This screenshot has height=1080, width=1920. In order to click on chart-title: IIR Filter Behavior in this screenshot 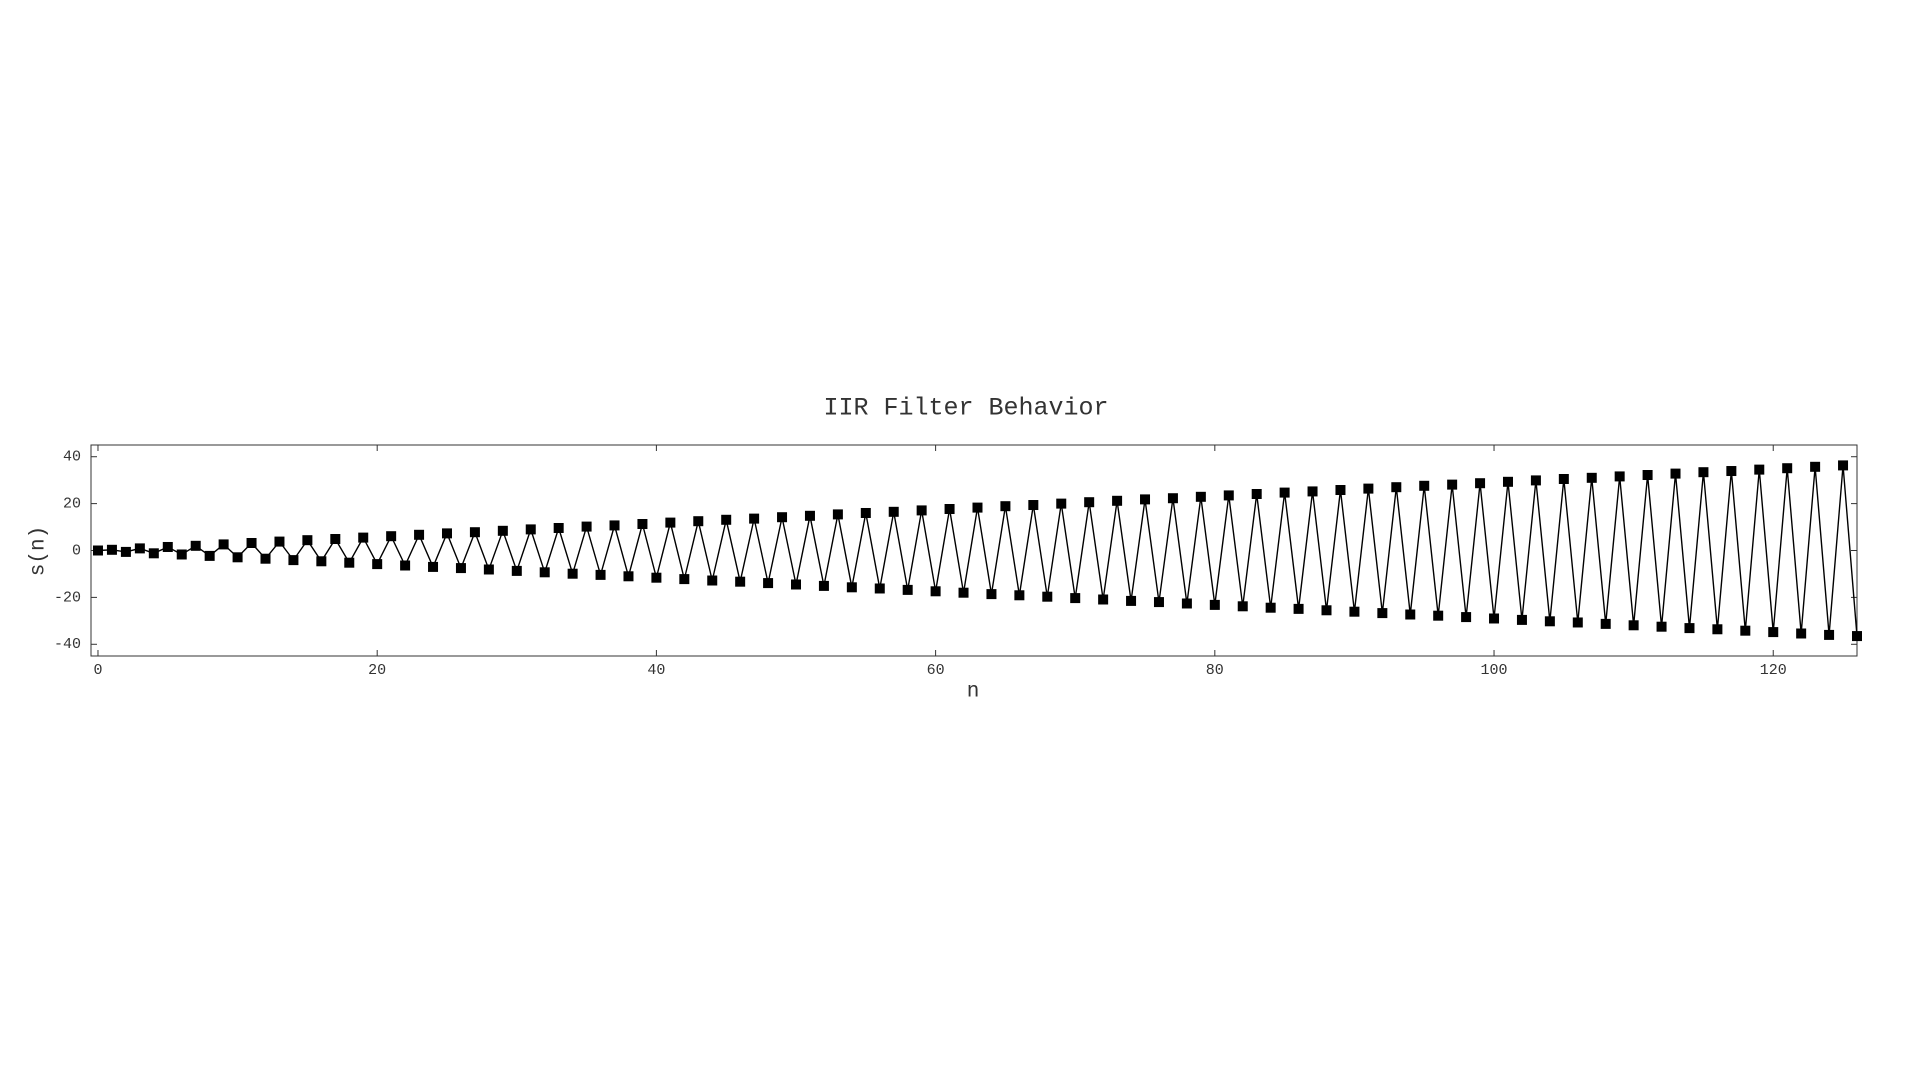, I will do `click(965, 408)`.